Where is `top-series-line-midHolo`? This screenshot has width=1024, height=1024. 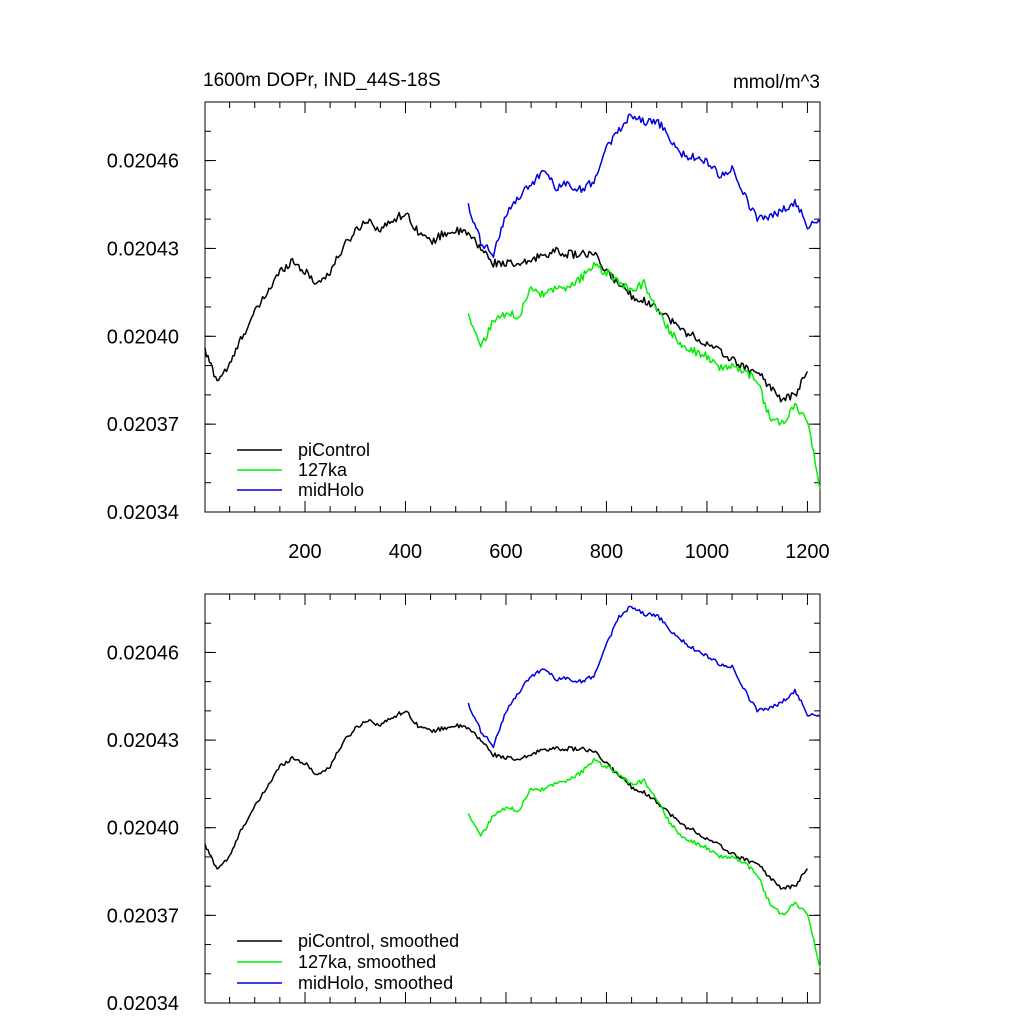
top-series-line-midHolo is located at coordinates (644, 185).